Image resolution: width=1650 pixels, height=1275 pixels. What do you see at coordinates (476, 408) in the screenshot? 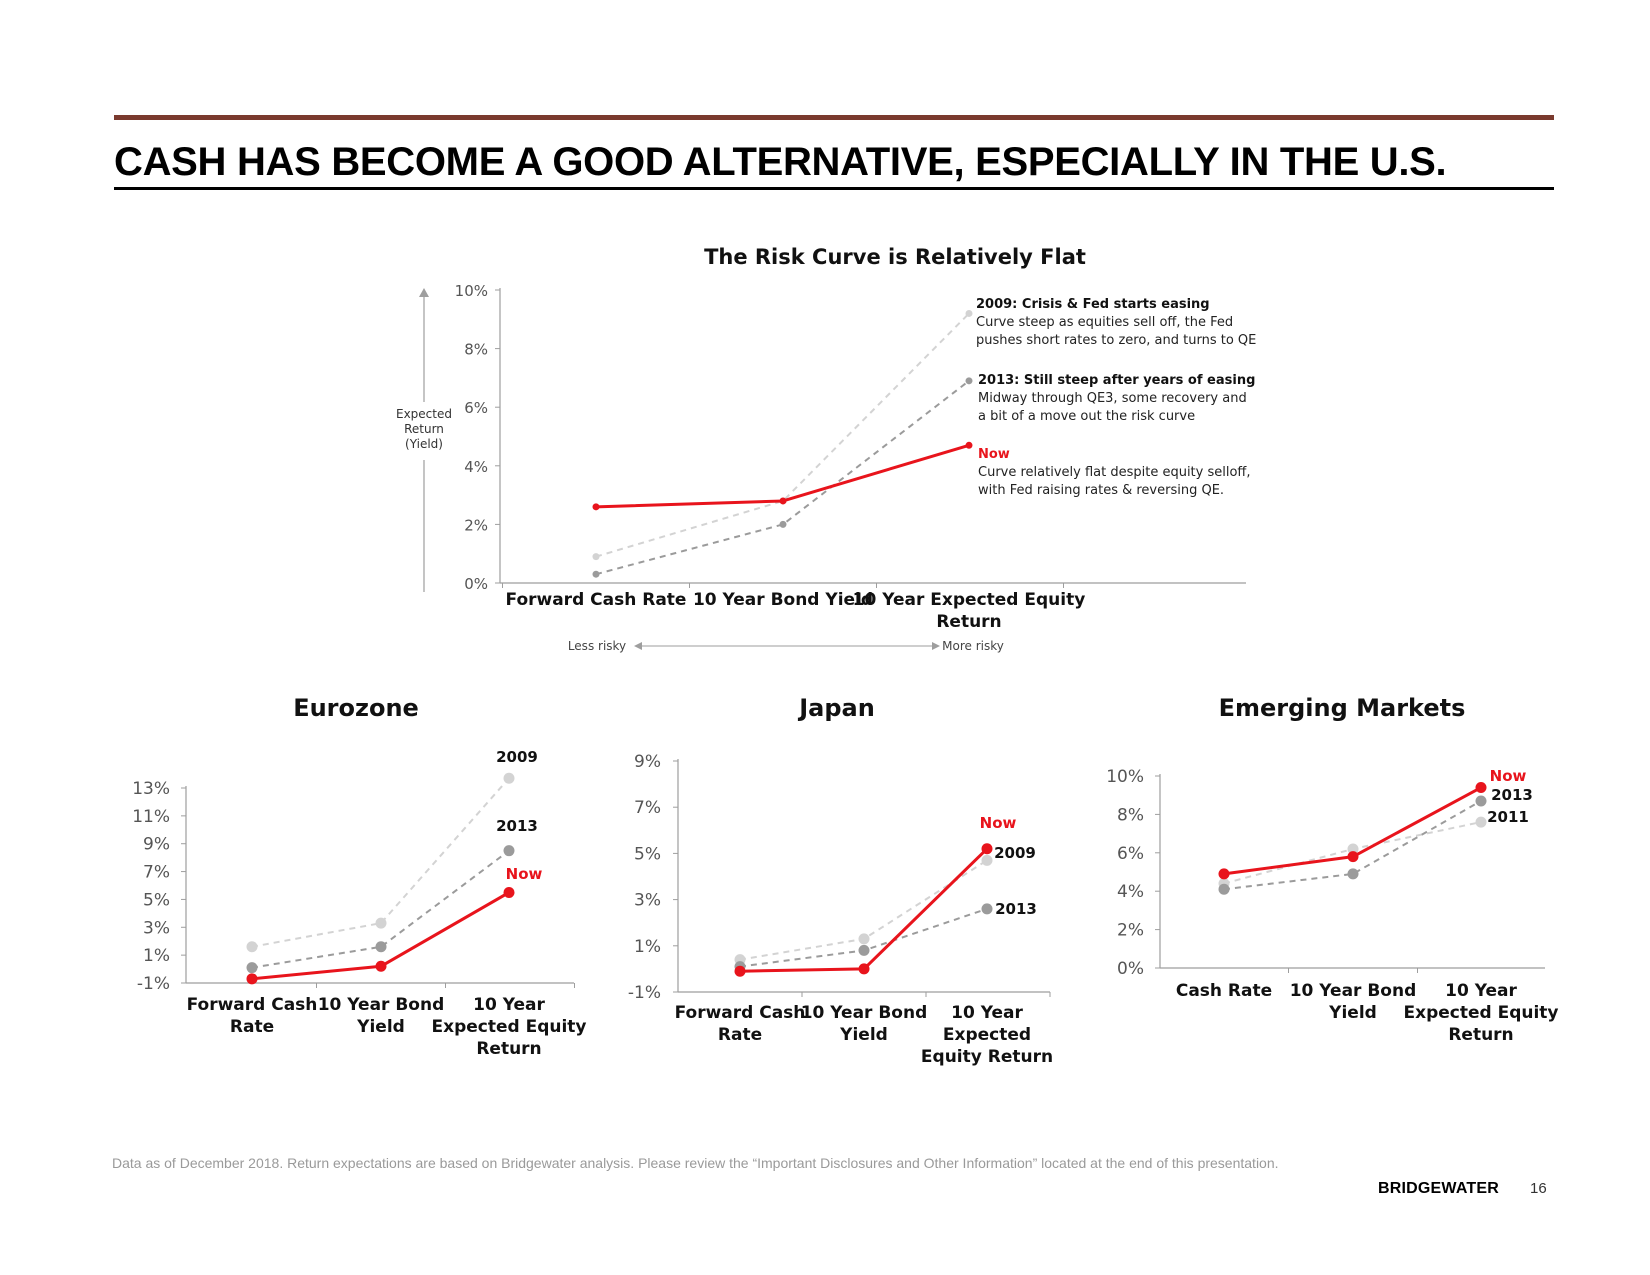
I see `main-y-tick-label: 6%` at bounding box center [476, 408].